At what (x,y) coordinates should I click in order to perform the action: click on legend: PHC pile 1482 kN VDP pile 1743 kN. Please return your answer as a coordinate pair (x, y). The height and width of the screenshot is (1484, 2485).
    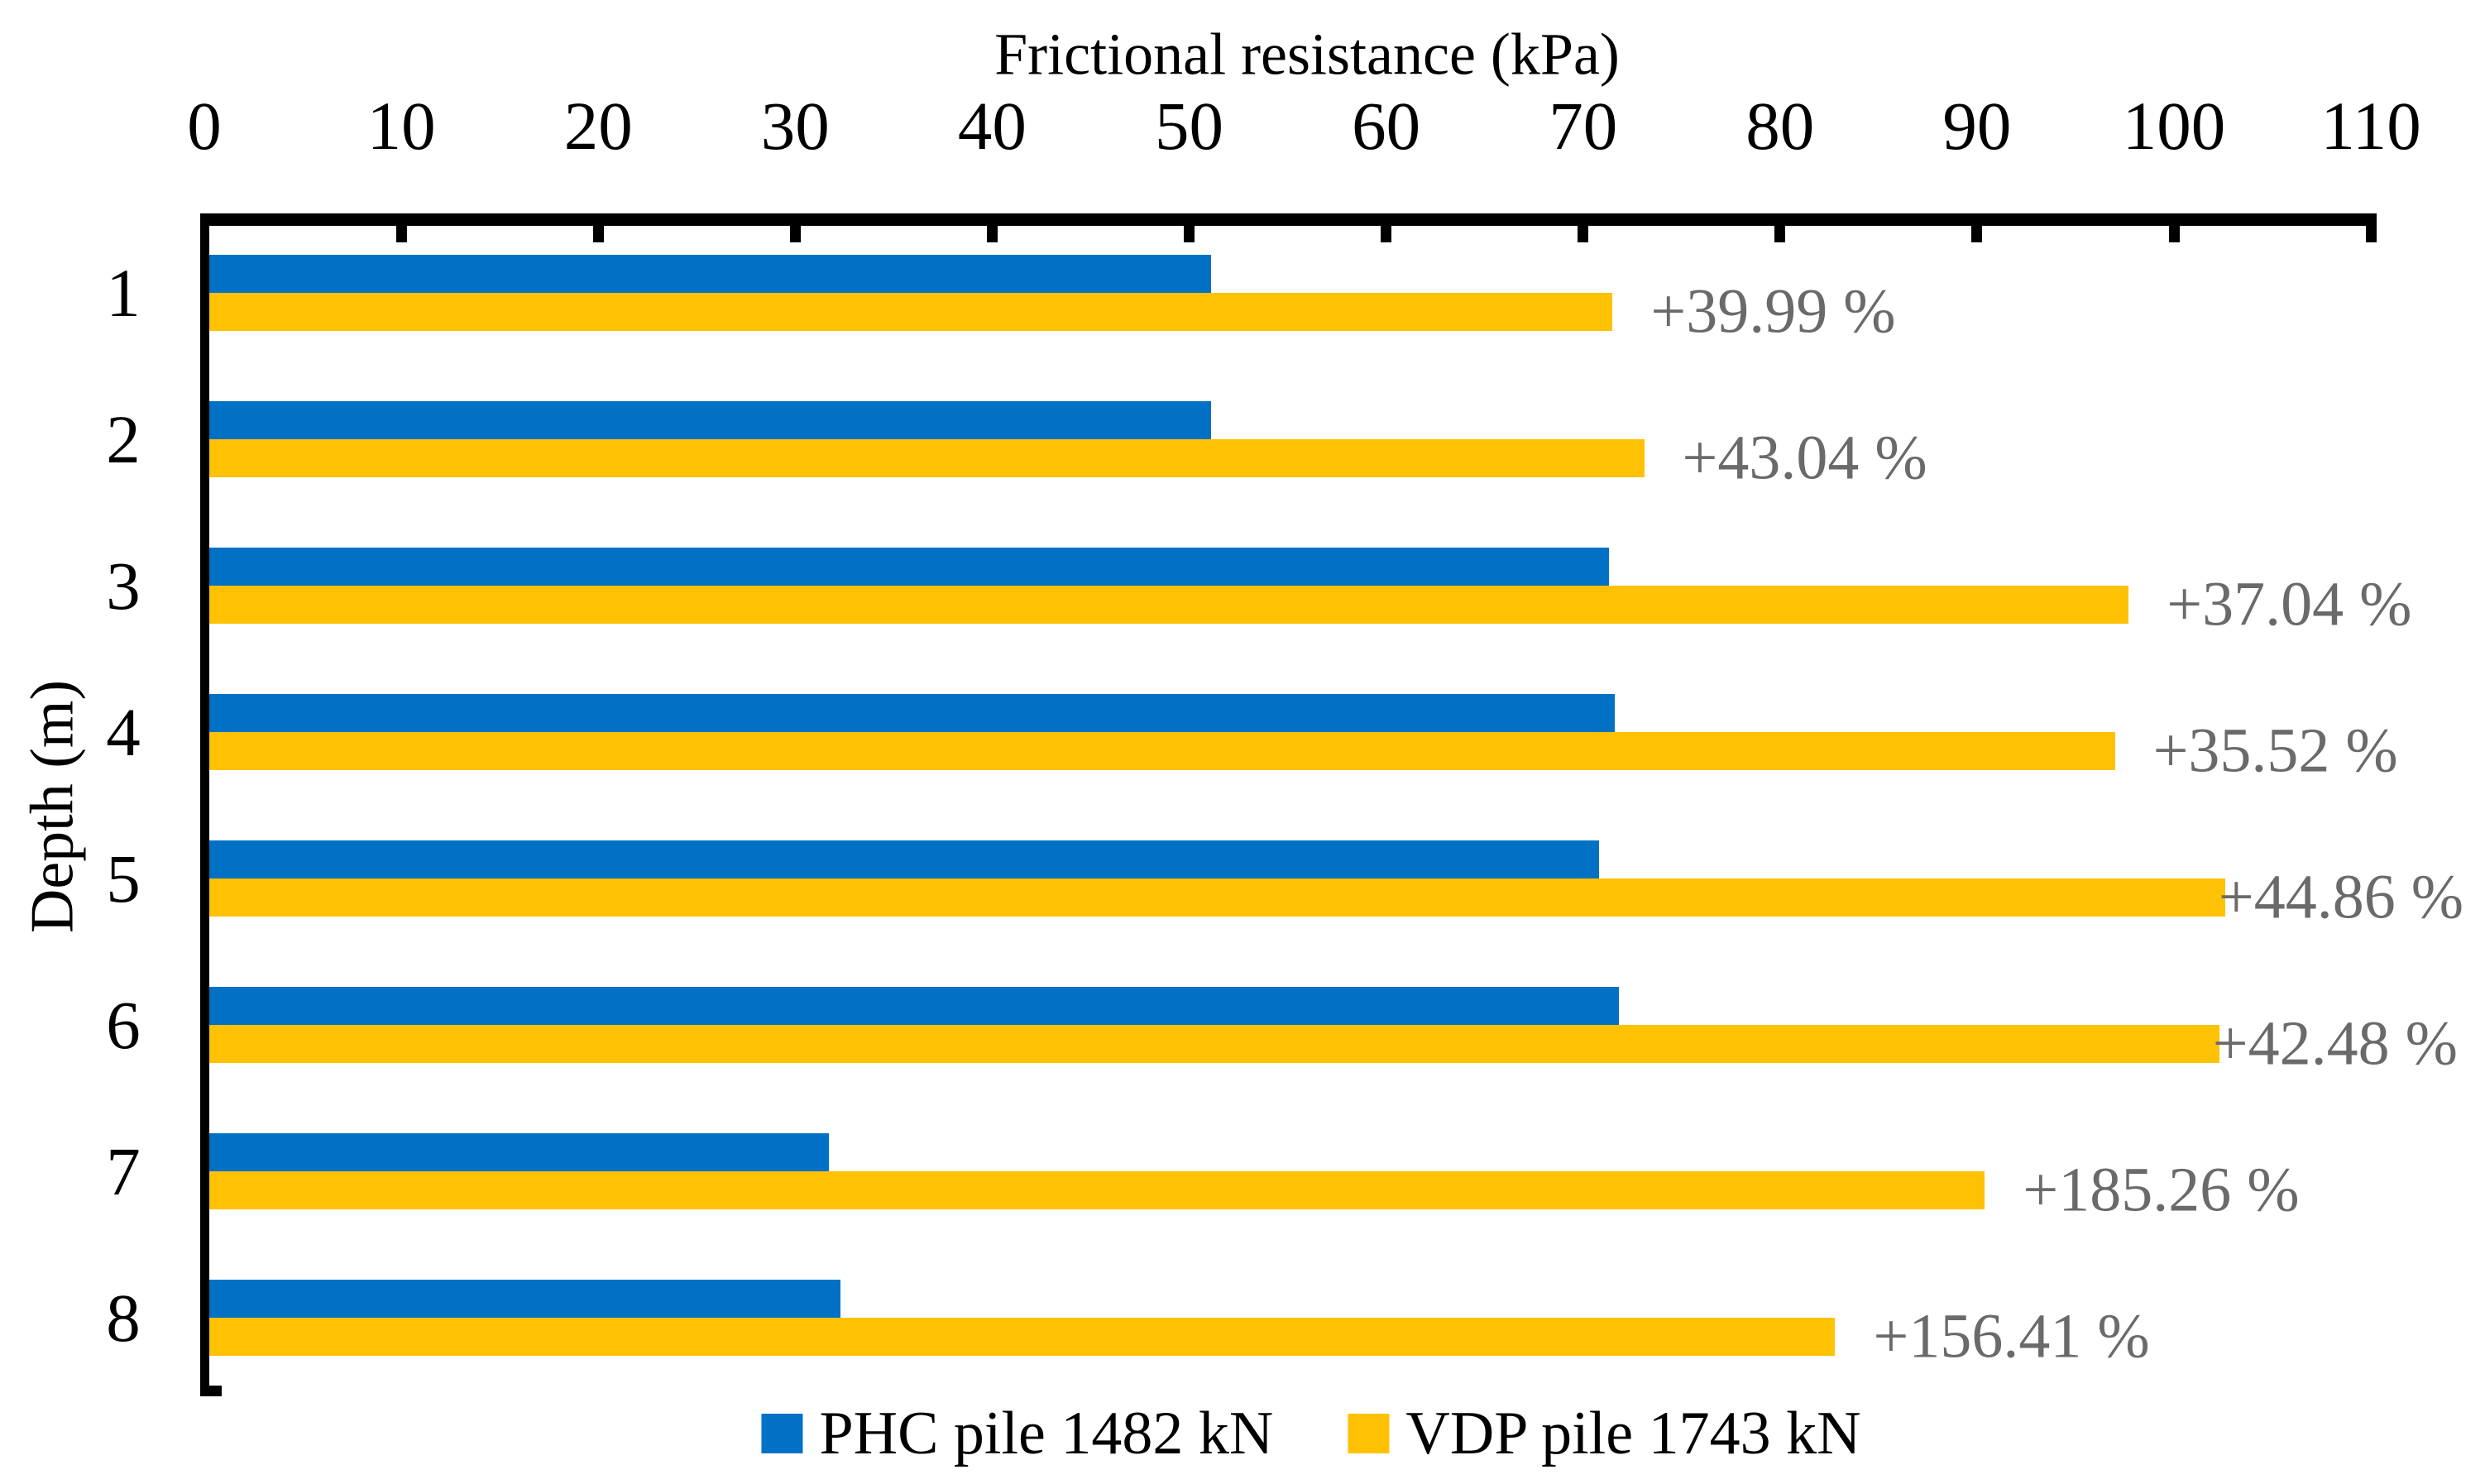
    Looking at the image, I should click on (1311, 1433).